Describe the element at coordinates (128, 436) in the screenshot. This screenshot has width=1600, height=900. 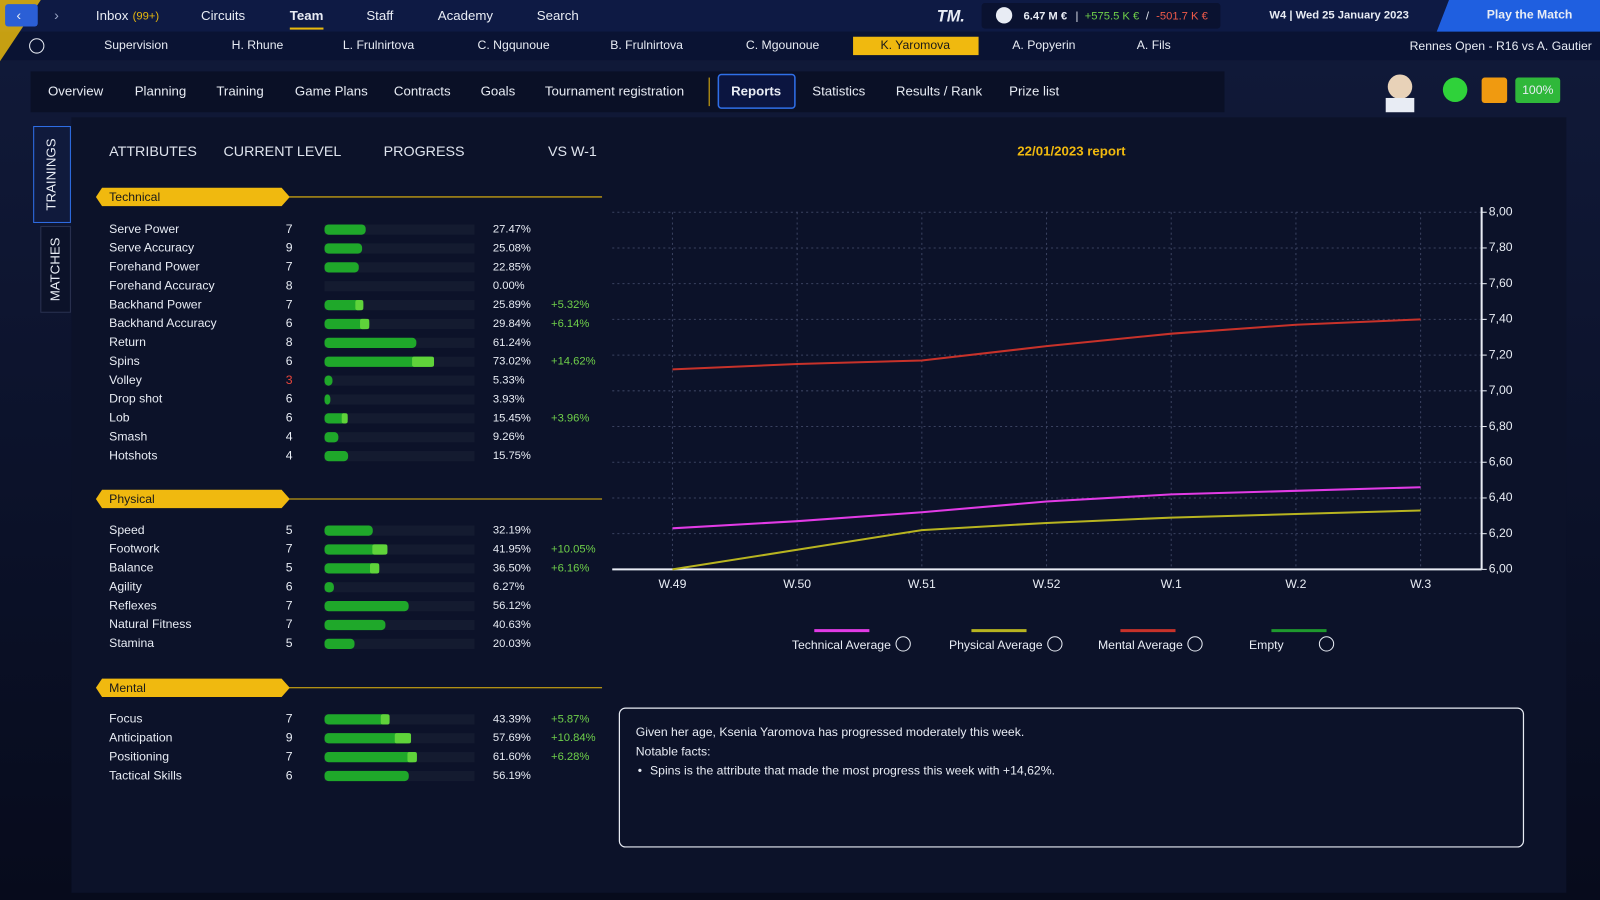
I see `attribute-name: Smash` at that location.